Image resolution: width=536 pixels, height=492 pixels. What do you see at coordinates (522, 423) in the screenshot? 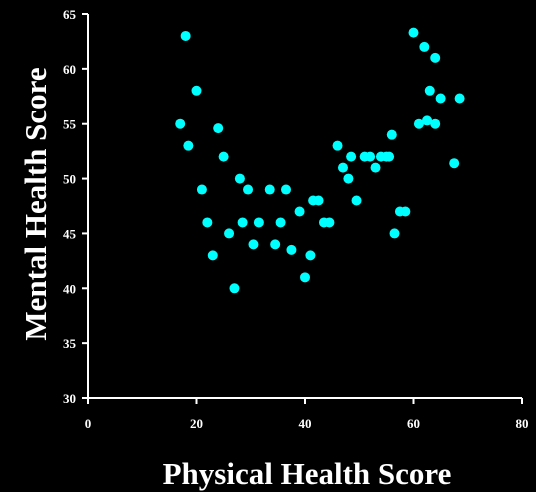
I see `x-tick-label: 80` at bounding box center [522, 423].